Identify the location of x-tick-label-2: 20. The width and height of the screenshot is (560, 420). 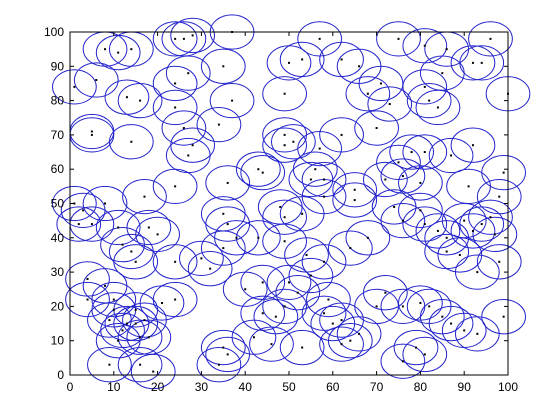
(158, 387).